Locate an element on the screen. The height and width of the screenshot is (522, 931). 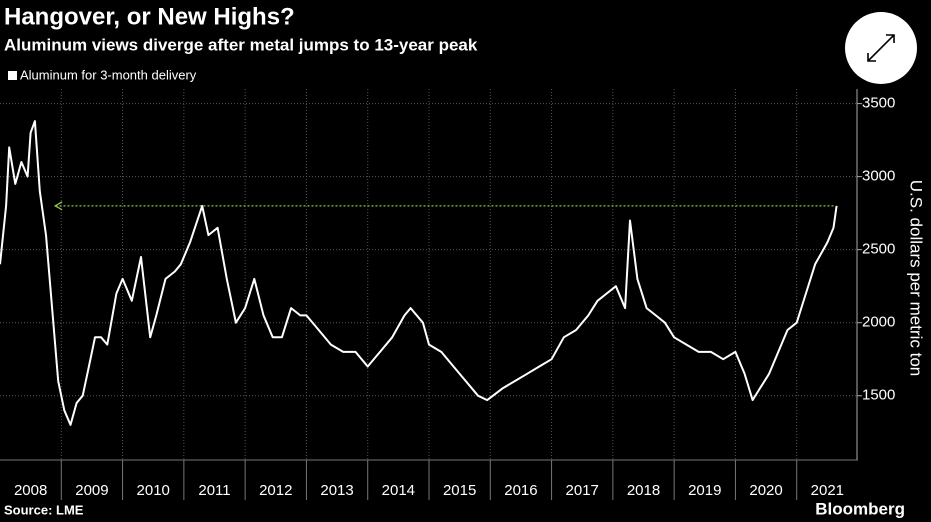
x-tick-label: 2020 is located at coordinates (765, 490).